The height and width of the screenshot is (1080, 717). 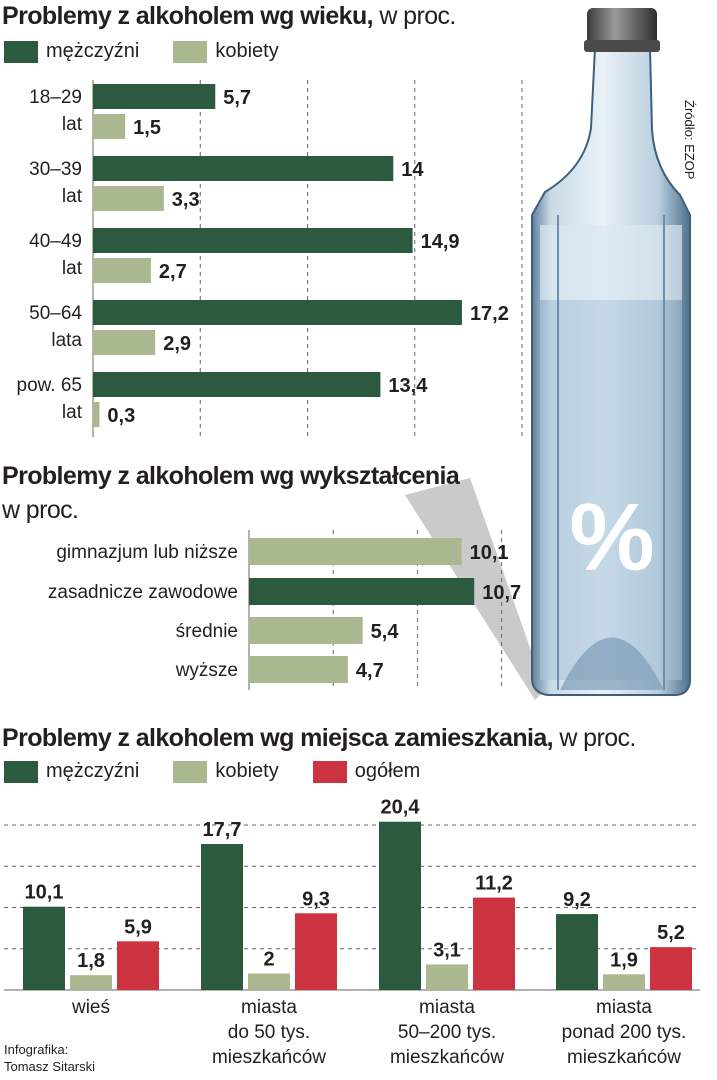 I want to click on percent-symbol: %, so click(x=611, y=537).